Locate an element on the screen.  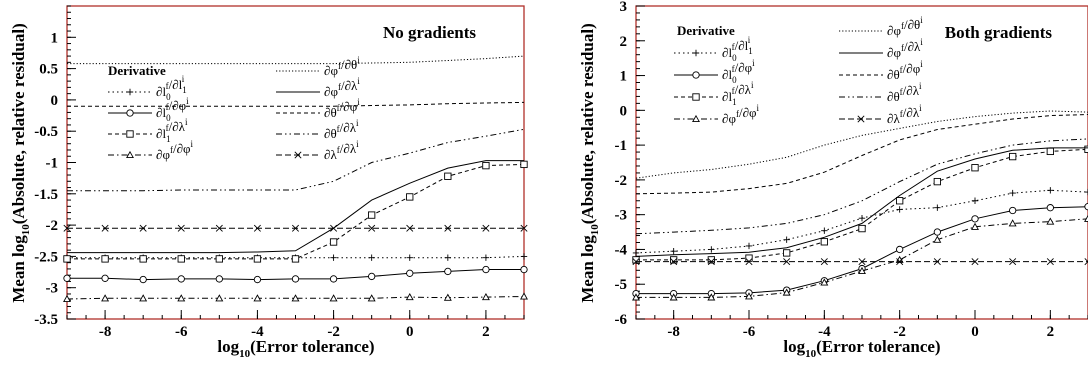
legend-title: Derivative is located at coordinates (137, 70).